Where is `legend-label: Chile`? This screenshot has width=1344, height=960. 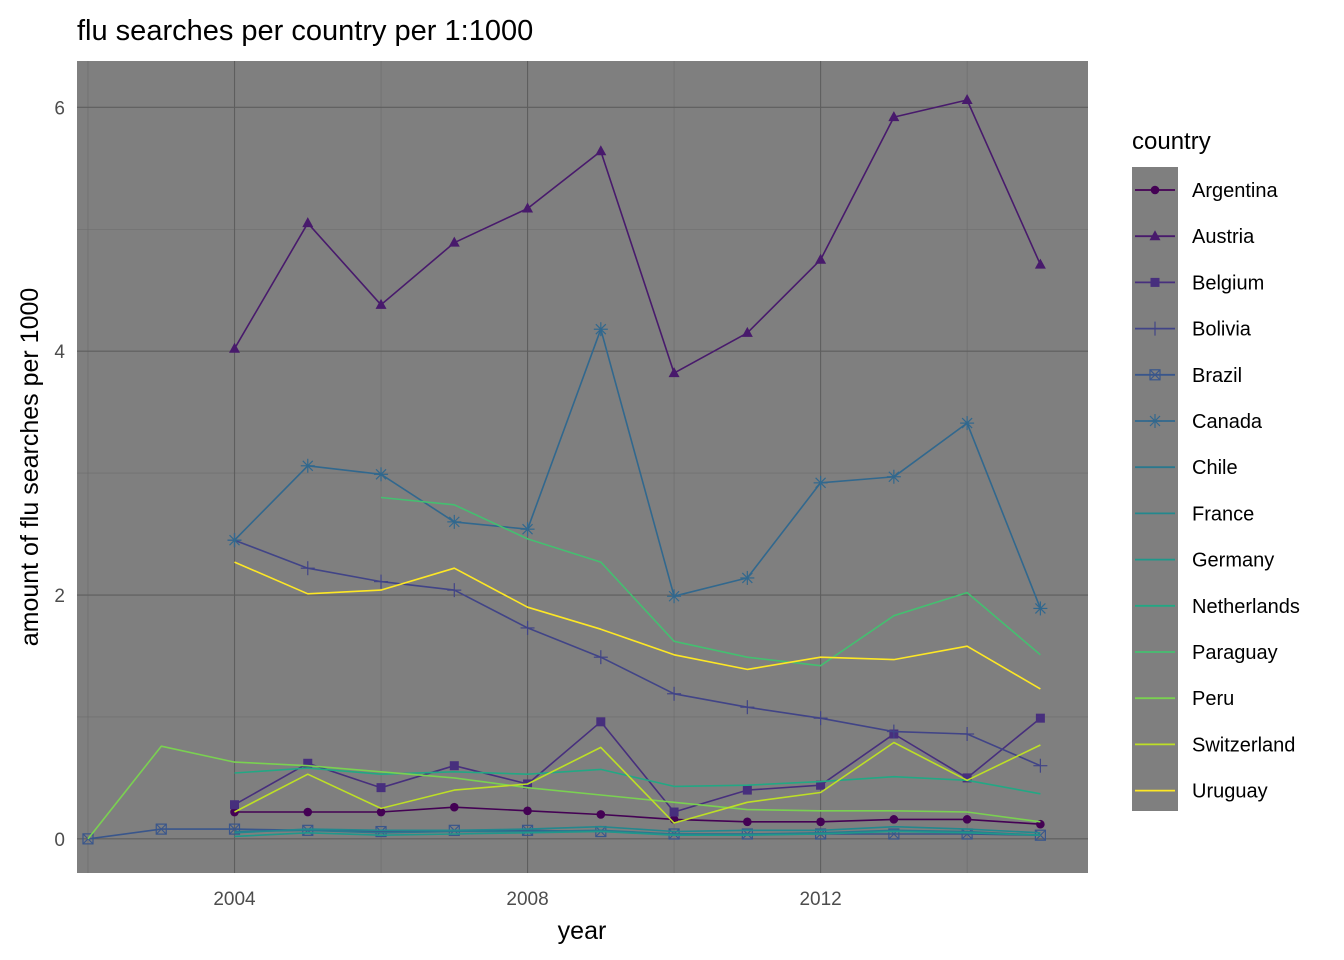 legend-label: Chile is located at coordinates (1215, 468).